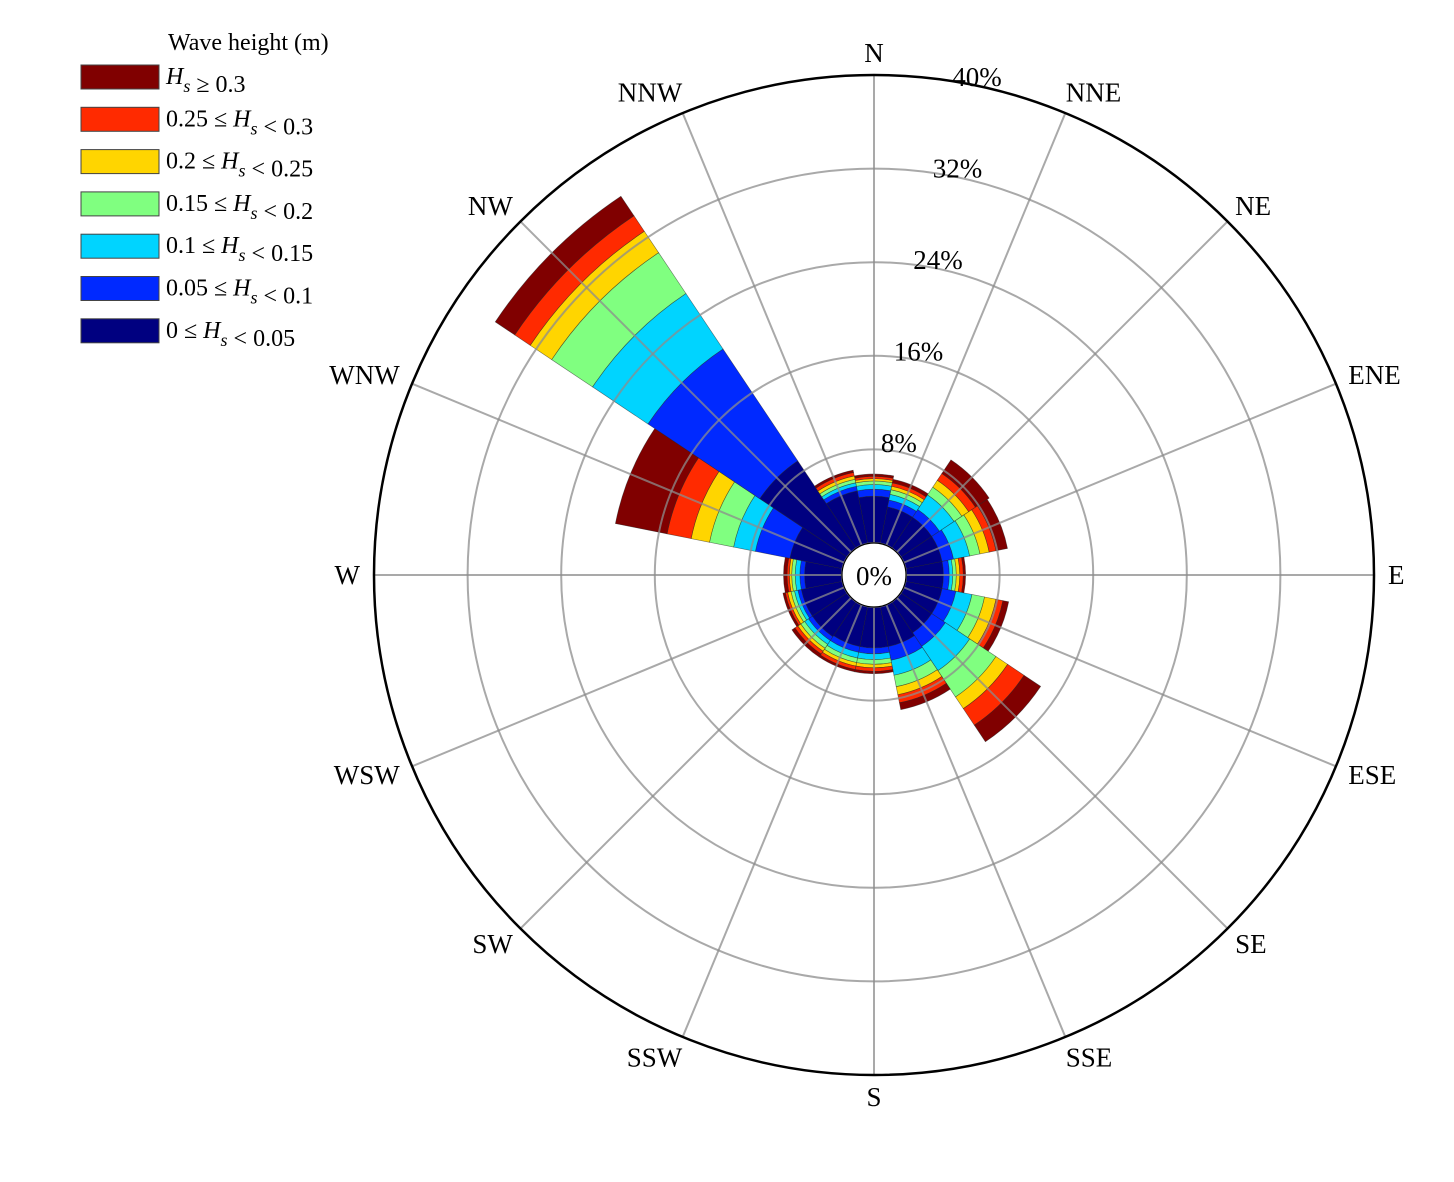 This screenshot has height=1182, width=1454. I want to click on tick-label-32: 32%, so click(958, 168).